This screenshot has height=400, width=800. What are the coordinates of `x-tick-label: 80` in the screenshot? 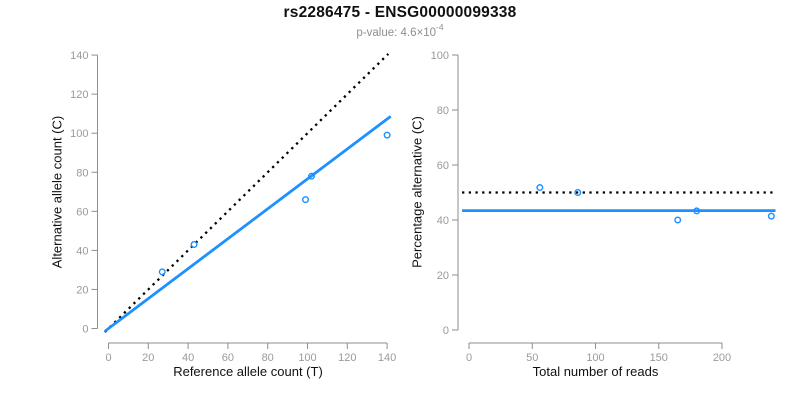 It's located at (268, 358).